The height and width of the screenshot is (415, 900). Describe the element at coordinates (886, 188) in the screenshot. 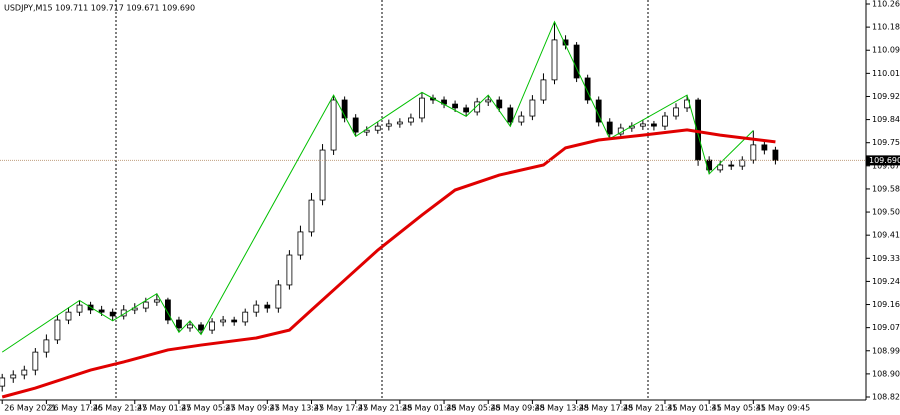

I see `y-tick-label: 109.585` at that location.